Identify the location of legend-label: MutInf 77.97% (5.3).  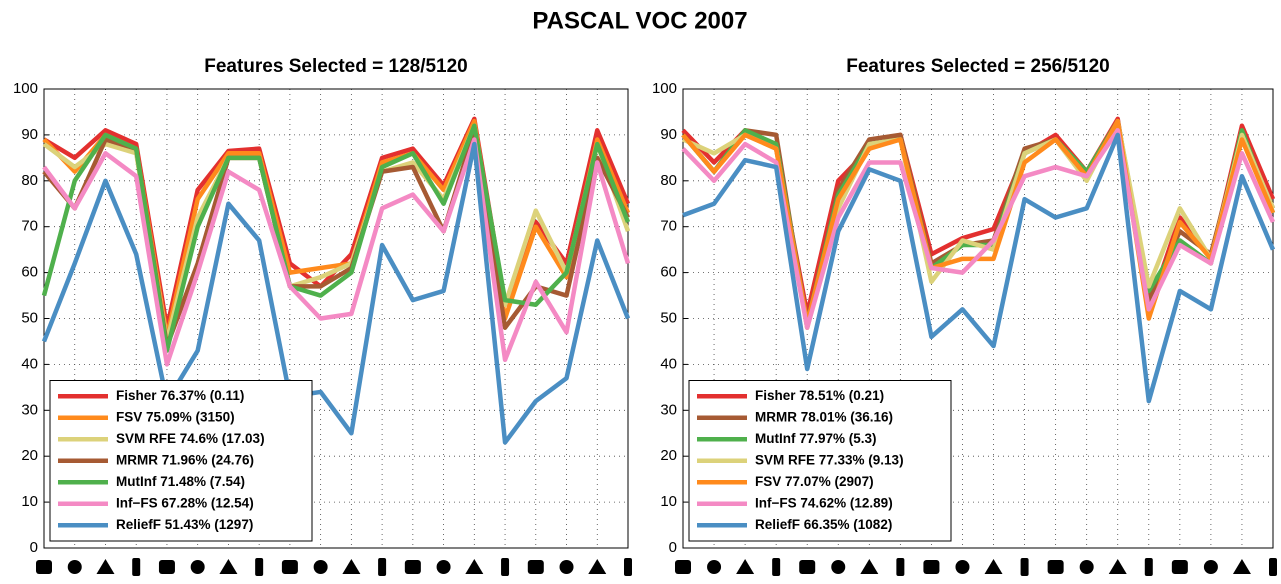
(816, 438).